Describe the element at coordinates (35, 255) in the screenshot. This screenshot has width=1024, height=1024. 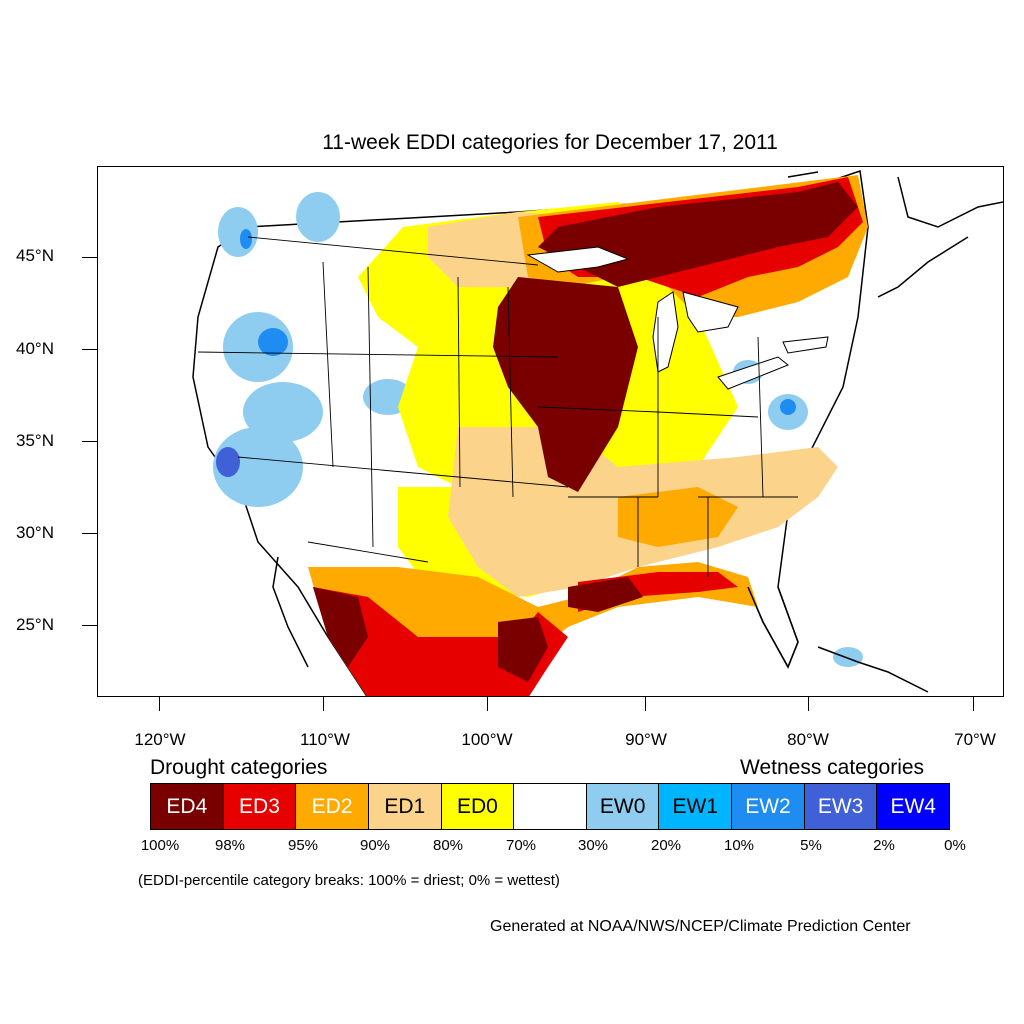
I see `lat-label-45: 45°N` at that location.